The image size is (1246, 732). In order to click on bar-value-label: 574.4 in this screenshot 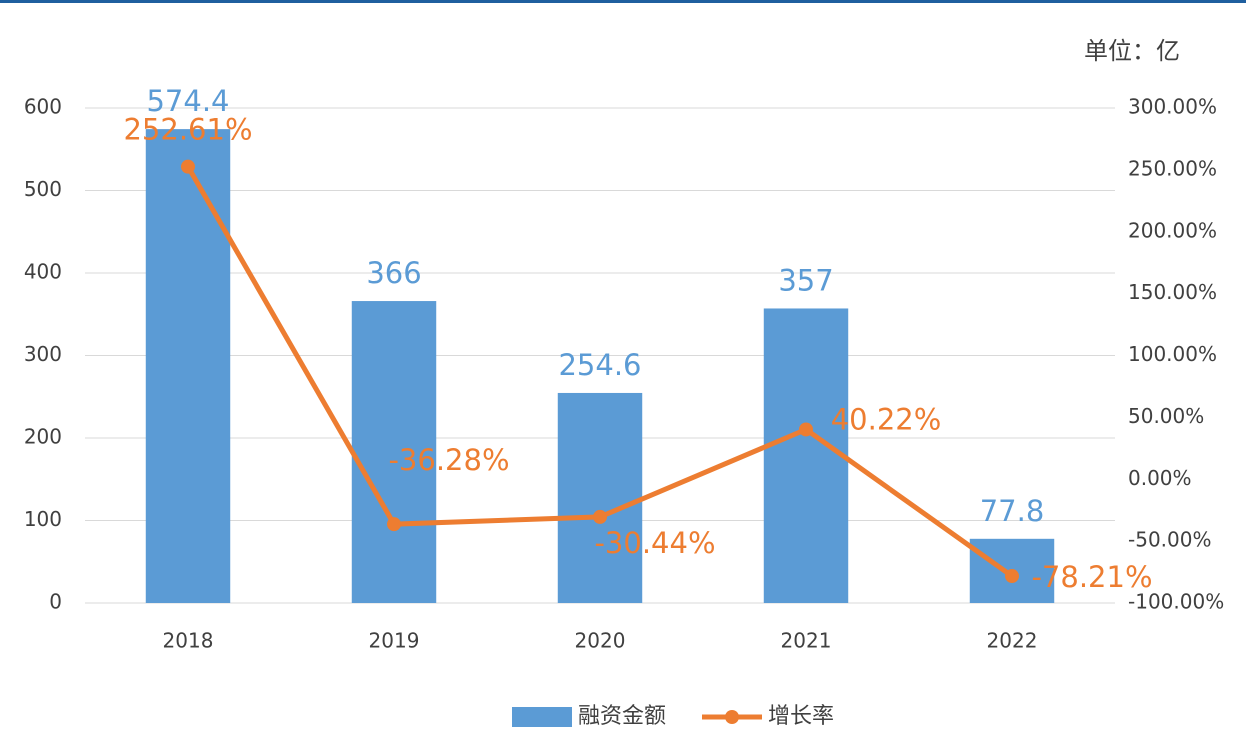, I will do `click(187, 101)`.